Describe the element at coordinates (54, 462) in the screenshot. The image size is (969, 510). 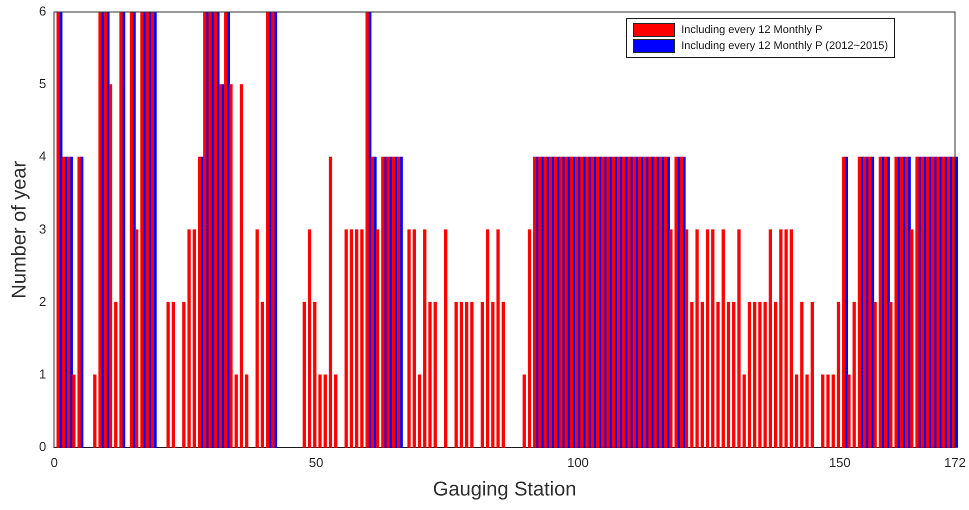
I see `x-tick-label: 0` at that location.